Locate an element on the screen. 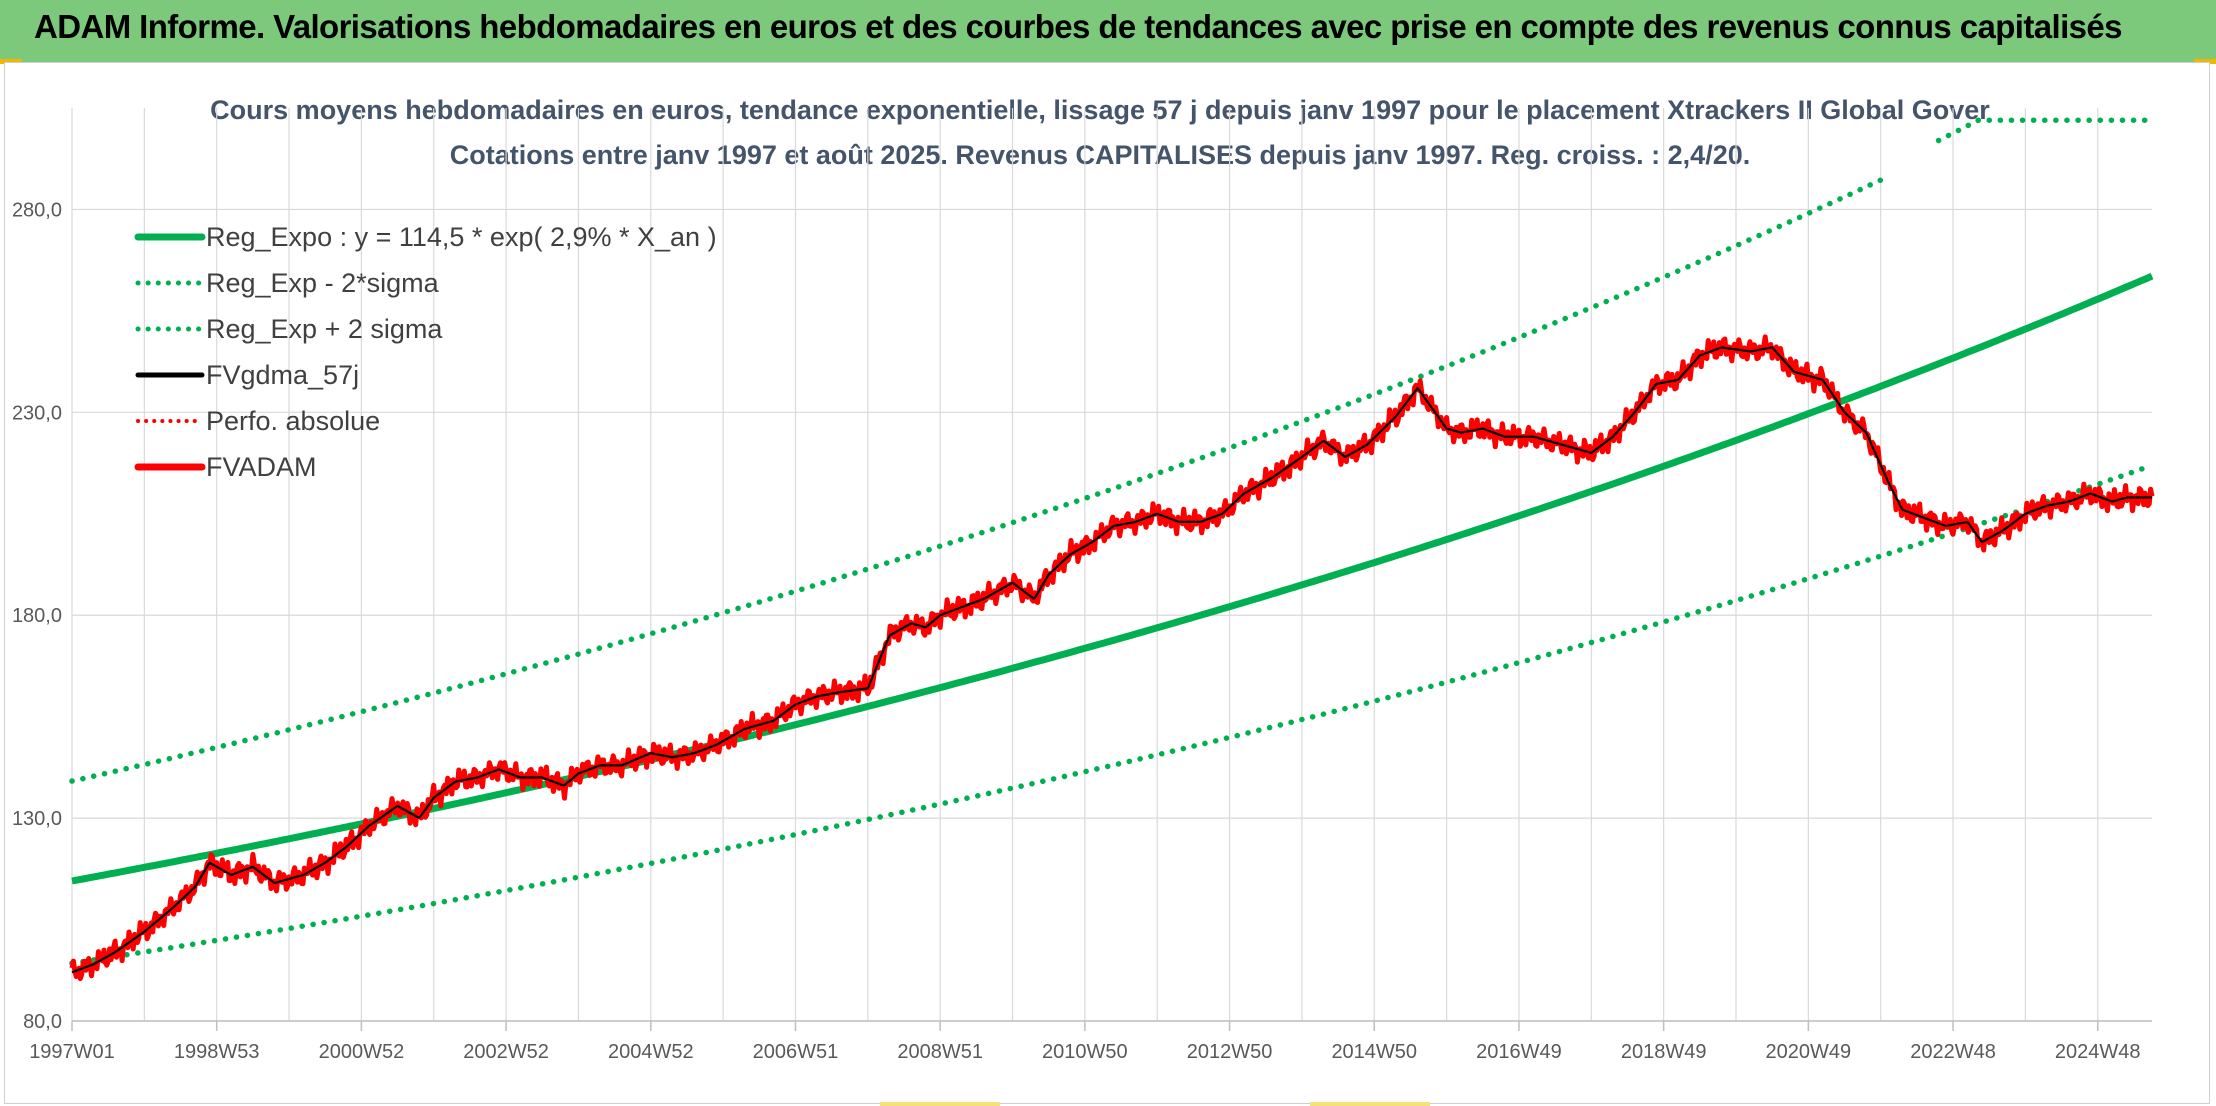  bottom-strip-right is located at coordinates (1370, 1104).